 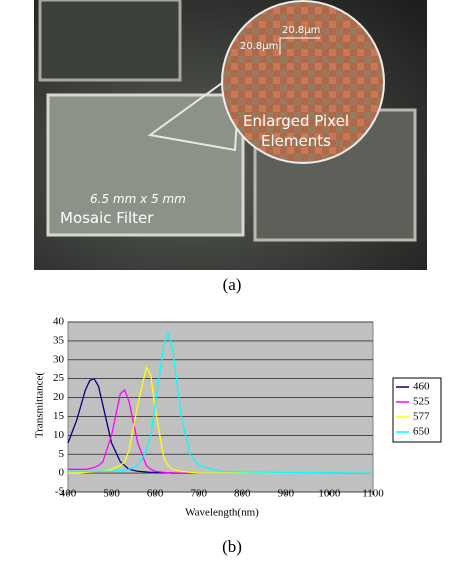 I want to click on y-axis-label: Transmittance(, so click(x=40, y=405).